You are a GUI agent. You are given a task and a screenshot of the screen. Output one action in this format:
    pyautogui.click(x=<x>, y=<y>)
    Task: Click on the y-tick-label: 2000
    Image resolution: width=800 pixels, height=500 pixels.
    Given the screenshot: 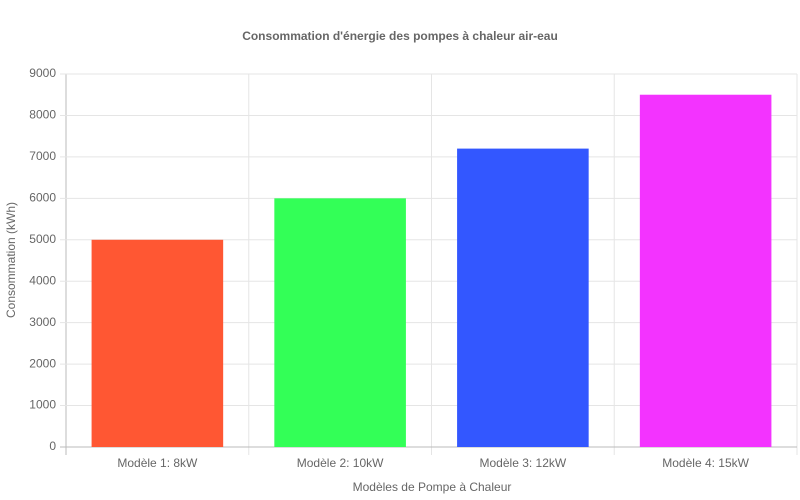 What is the action you would take?
    pyautogui.click(x=42, y=363)
    